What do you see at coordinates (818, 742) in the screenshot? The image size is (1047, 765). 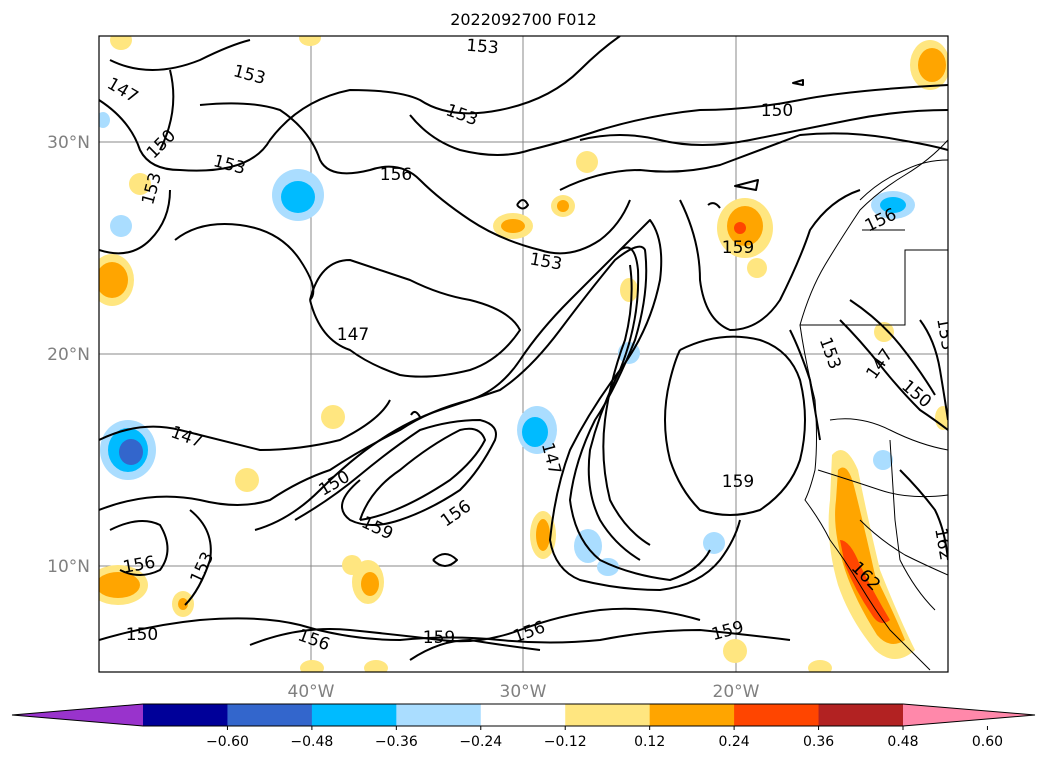 I see `colorbar-tick-label: 0.36` at bounding box center [818, 742].